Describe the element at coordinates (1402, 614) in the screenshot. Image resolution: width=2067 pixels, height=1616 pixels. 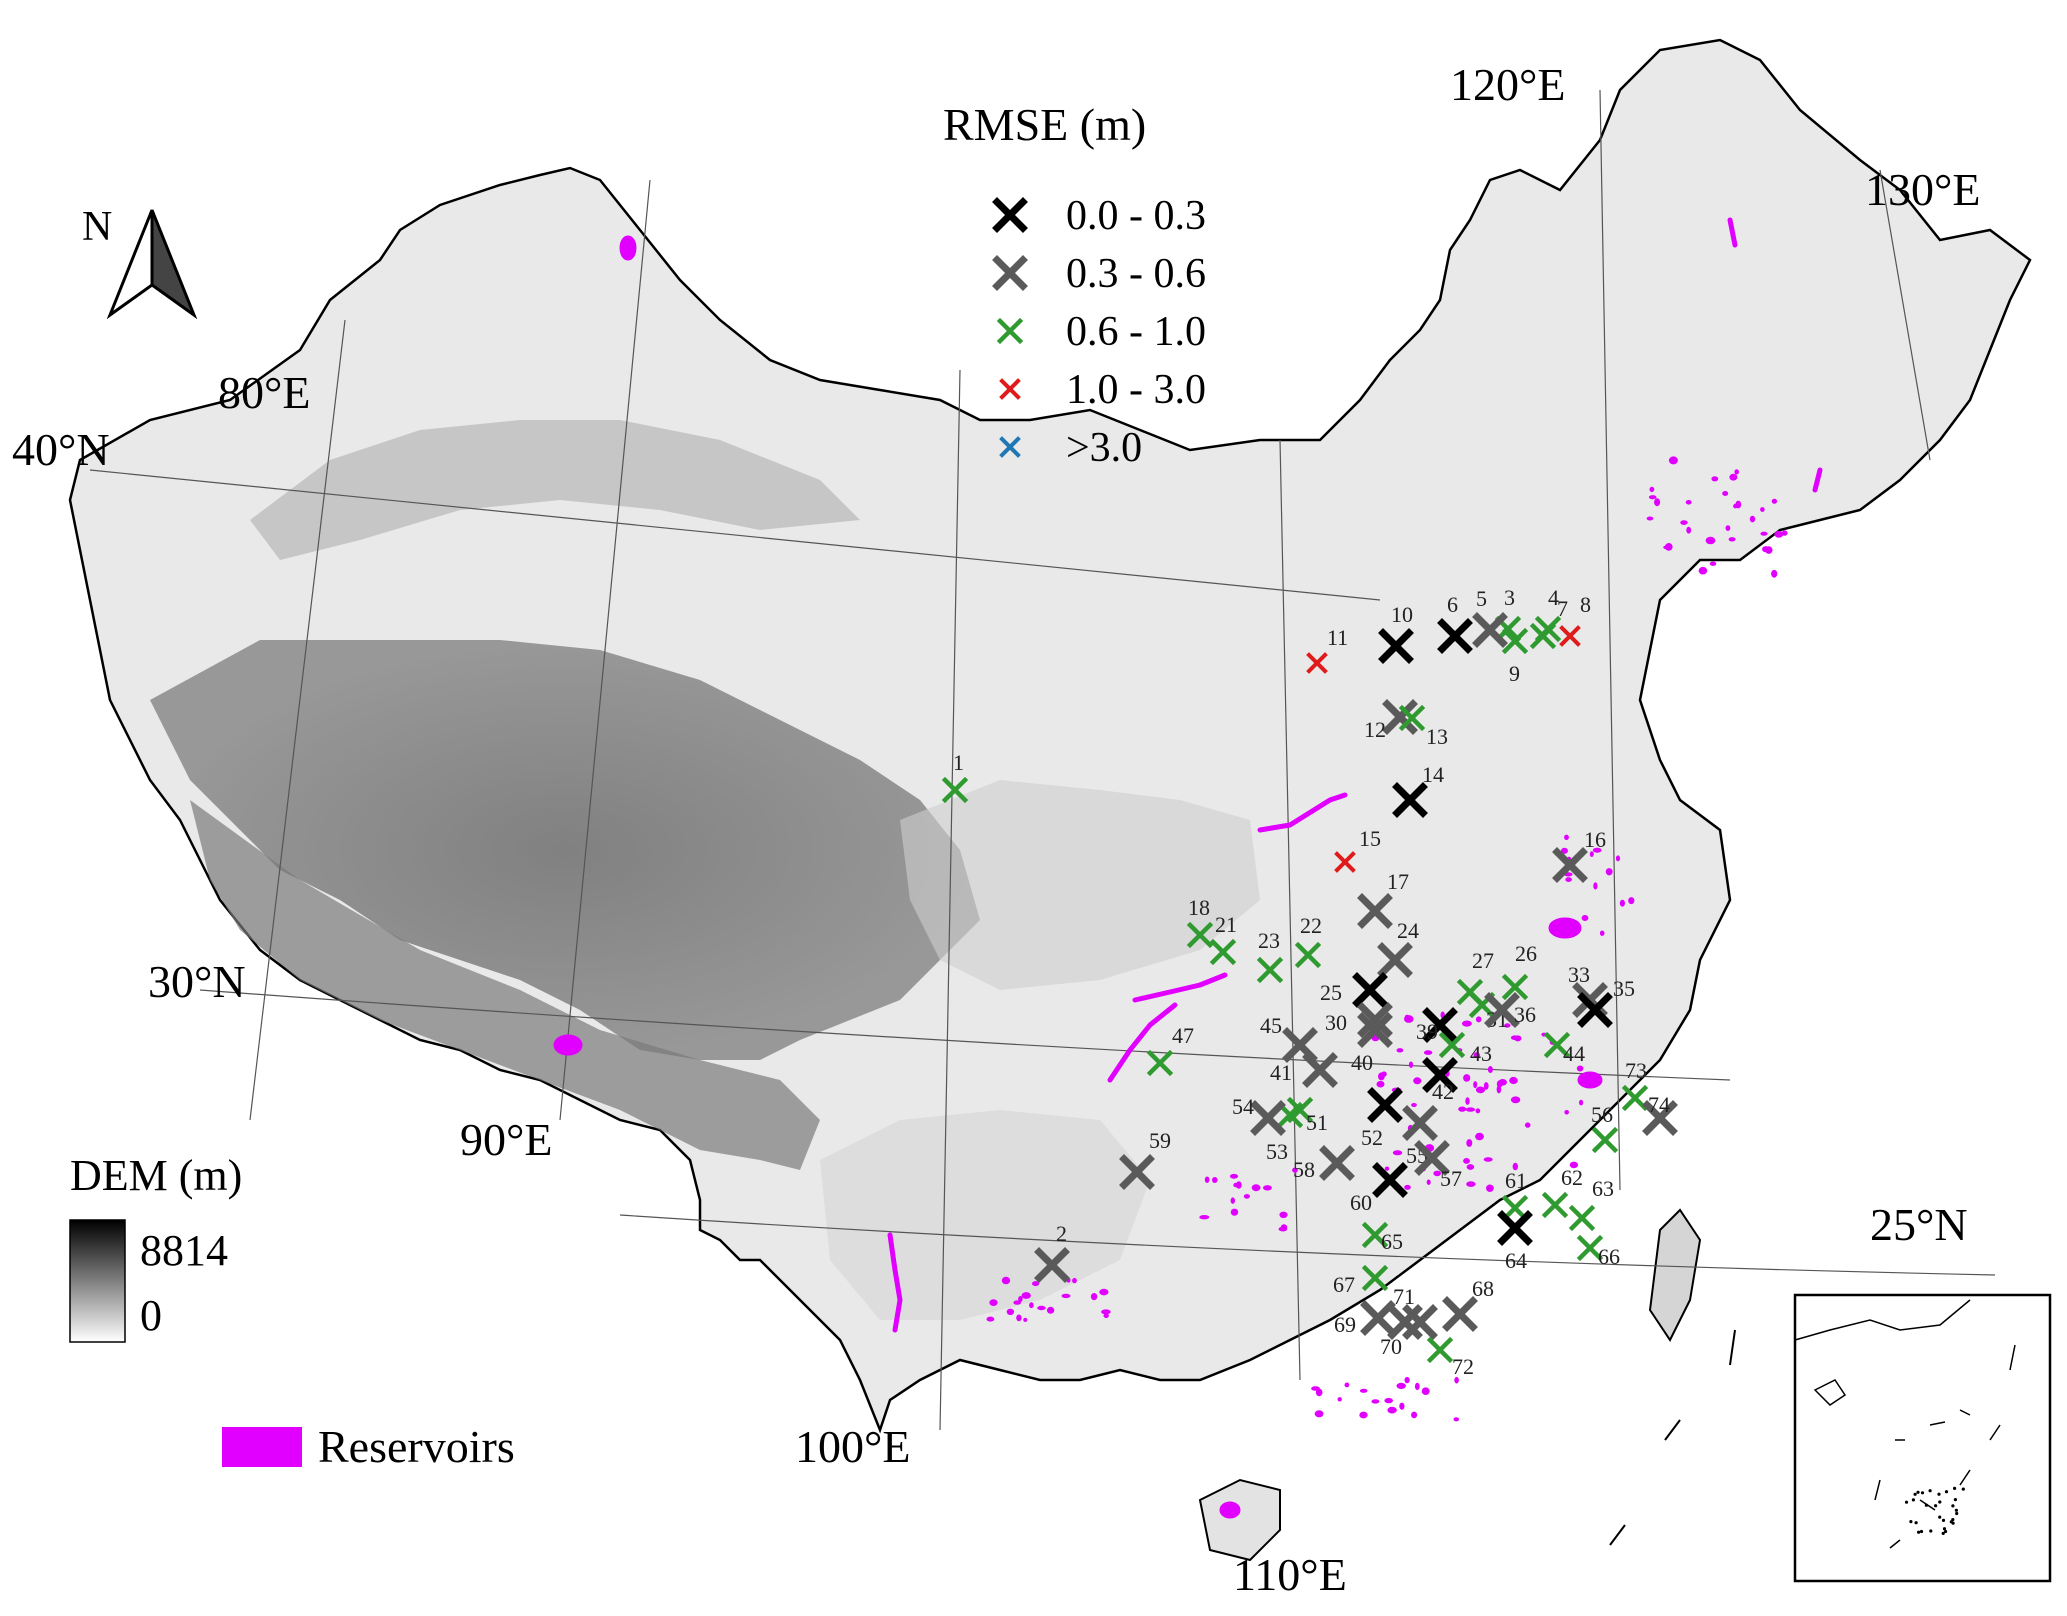
I see `station-label-10: 10` at that location.